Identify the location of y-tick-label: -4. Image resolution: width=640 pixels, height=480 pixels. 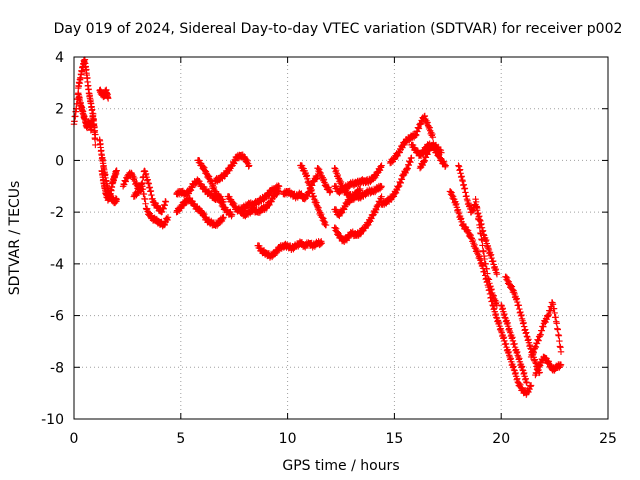
(57, 265).